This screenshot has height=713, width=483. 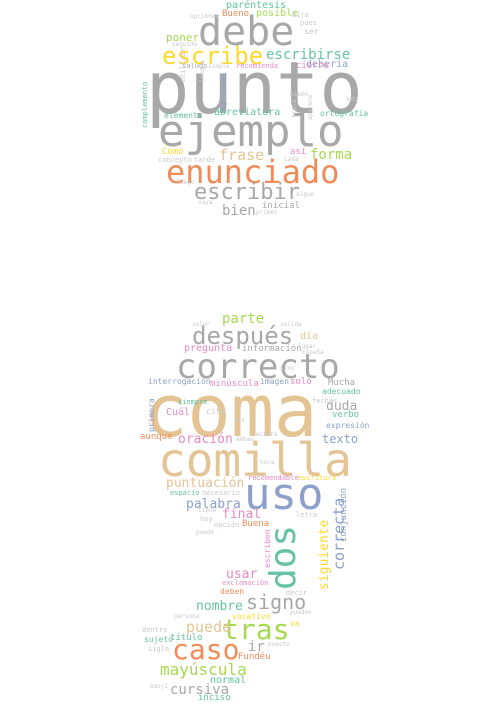 I want to click on cloud-word: Bueno, so click(x=236, y=14).